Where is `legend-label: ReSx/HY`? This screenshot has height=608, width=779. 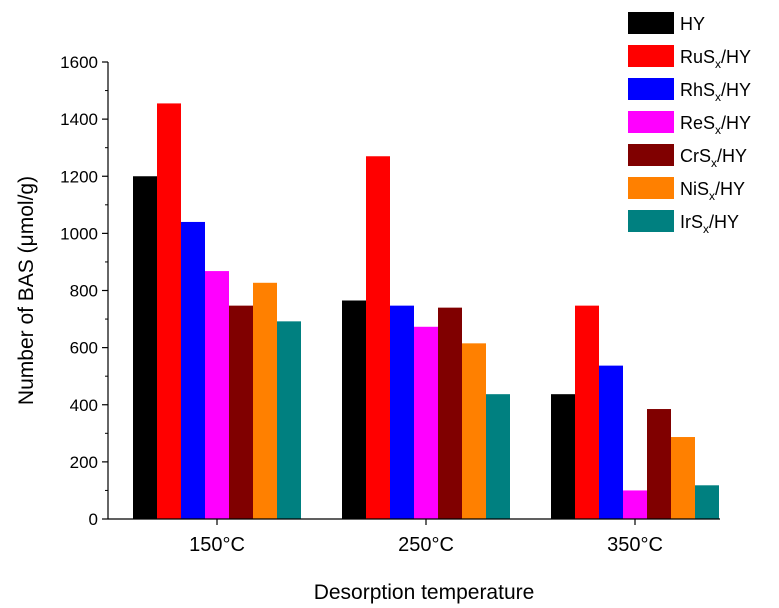
legend-label: ReSx/HY is located at coordinates (715, 125).